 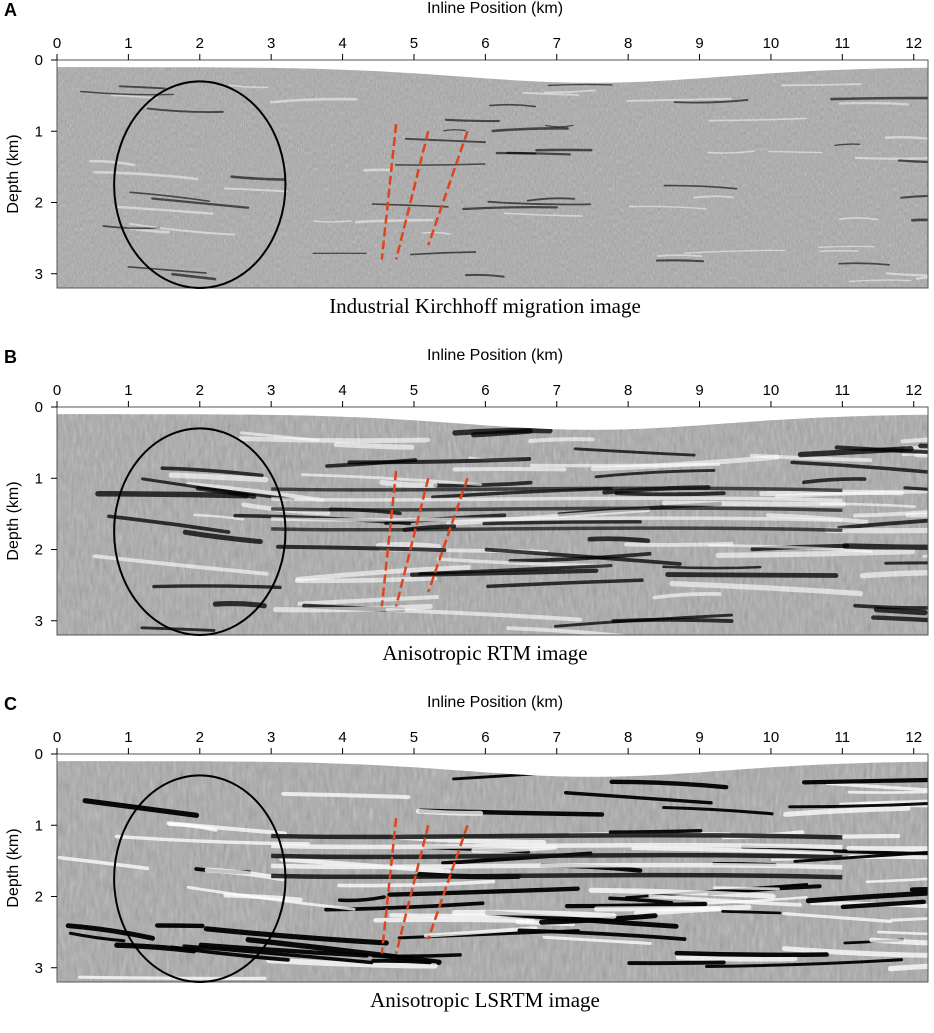 What do you see at coordinates (467, 1000) in the screenshot?
I see `caption: Anisotropic LSRTM image` at bounding box center [467, 1000].